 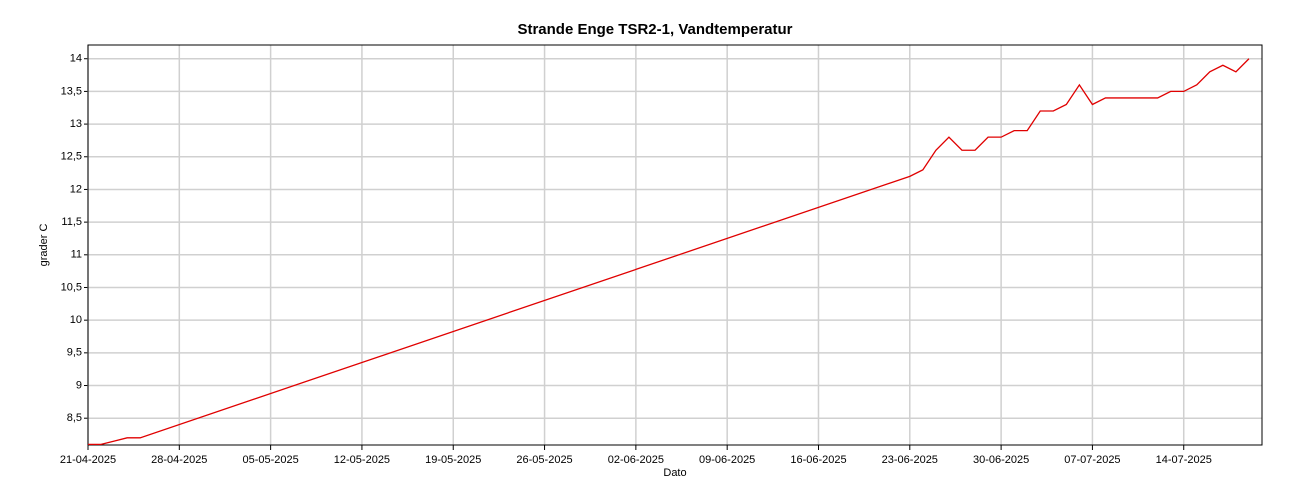 I want to click on x-tick-label: 30-06-2025, so click(x=1001, y=460).